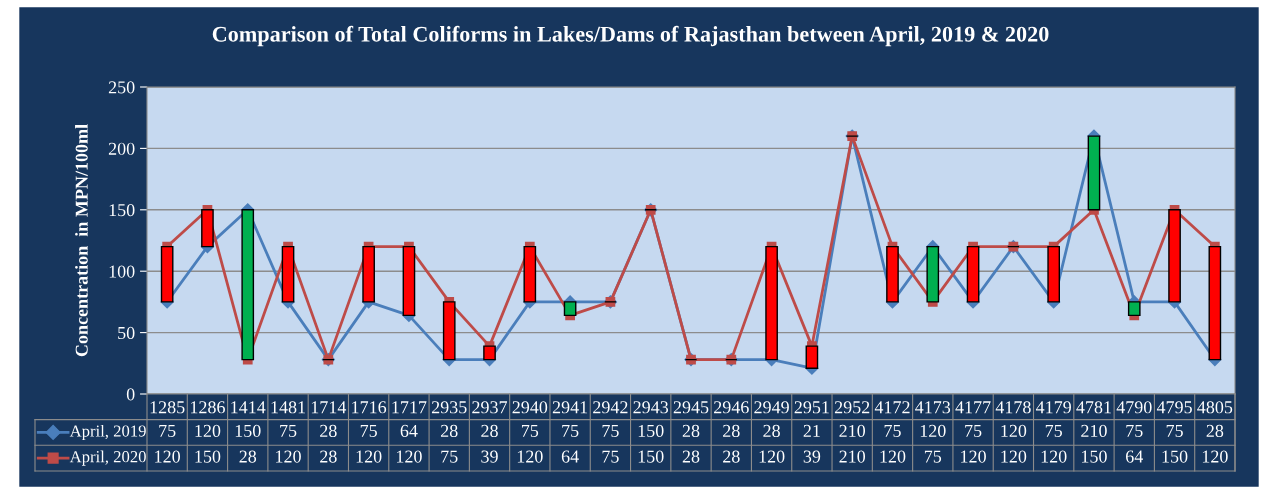 The image size is (1261, 491). Describe the element at coordinates (449, 407) in the screenshot. I see `x-tick-label: 2935` at that location.